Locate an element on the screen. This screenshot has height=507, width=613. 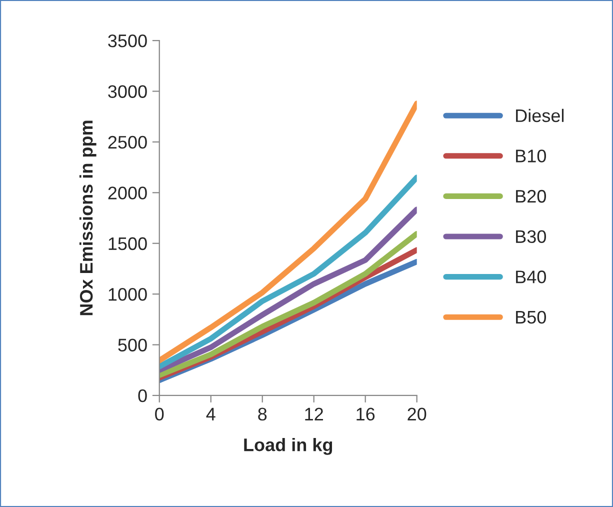
x-tick-label: 4 is located at coordinates (211, 414).